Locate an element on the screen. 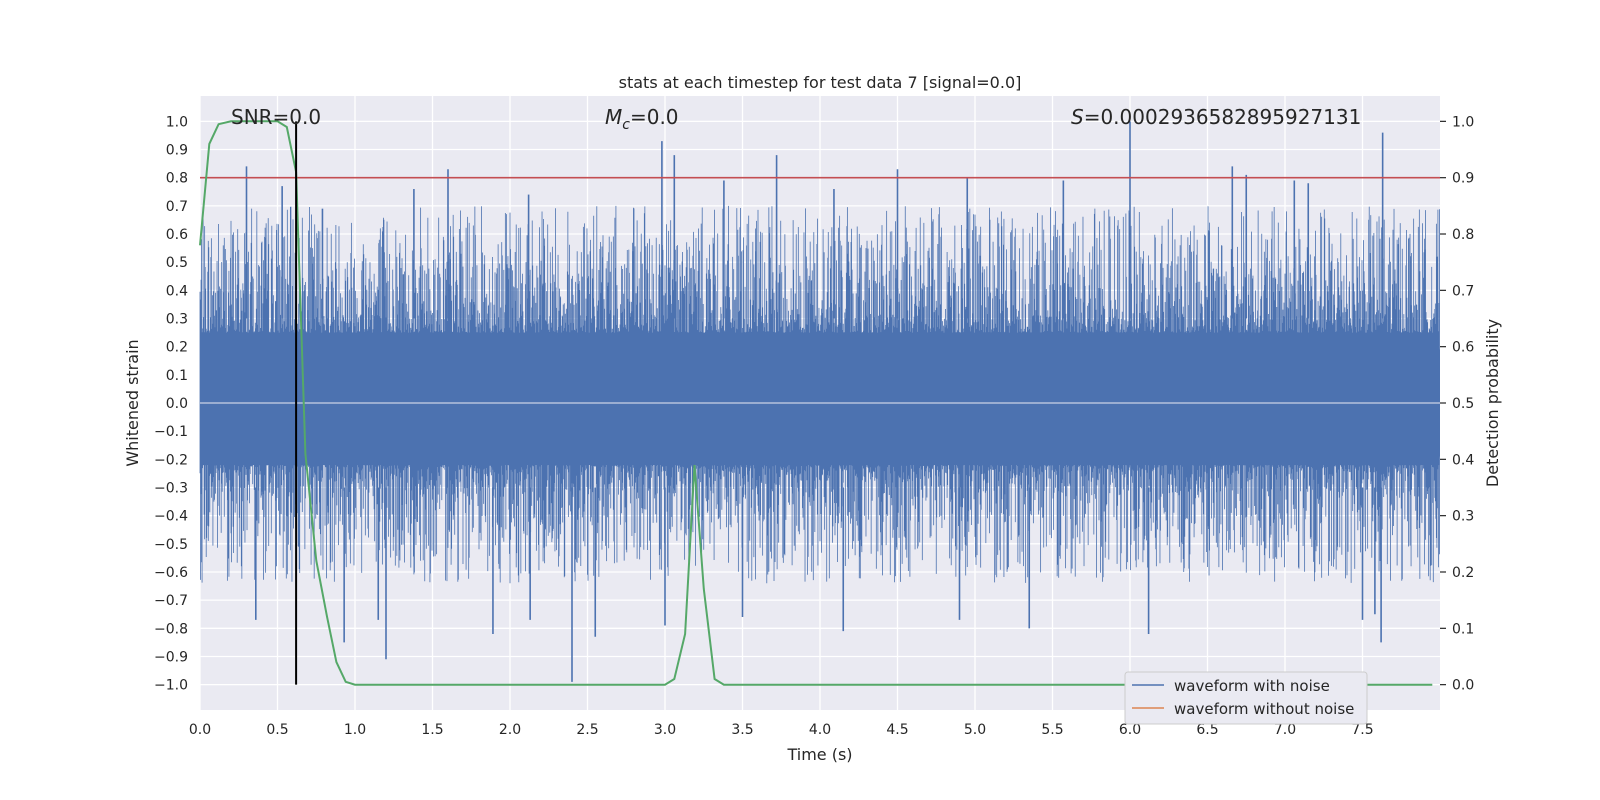 The height and width of the screenshot is (800, 1600). y-tick-label-left: 0.0 is located at coordinates (177, 404).